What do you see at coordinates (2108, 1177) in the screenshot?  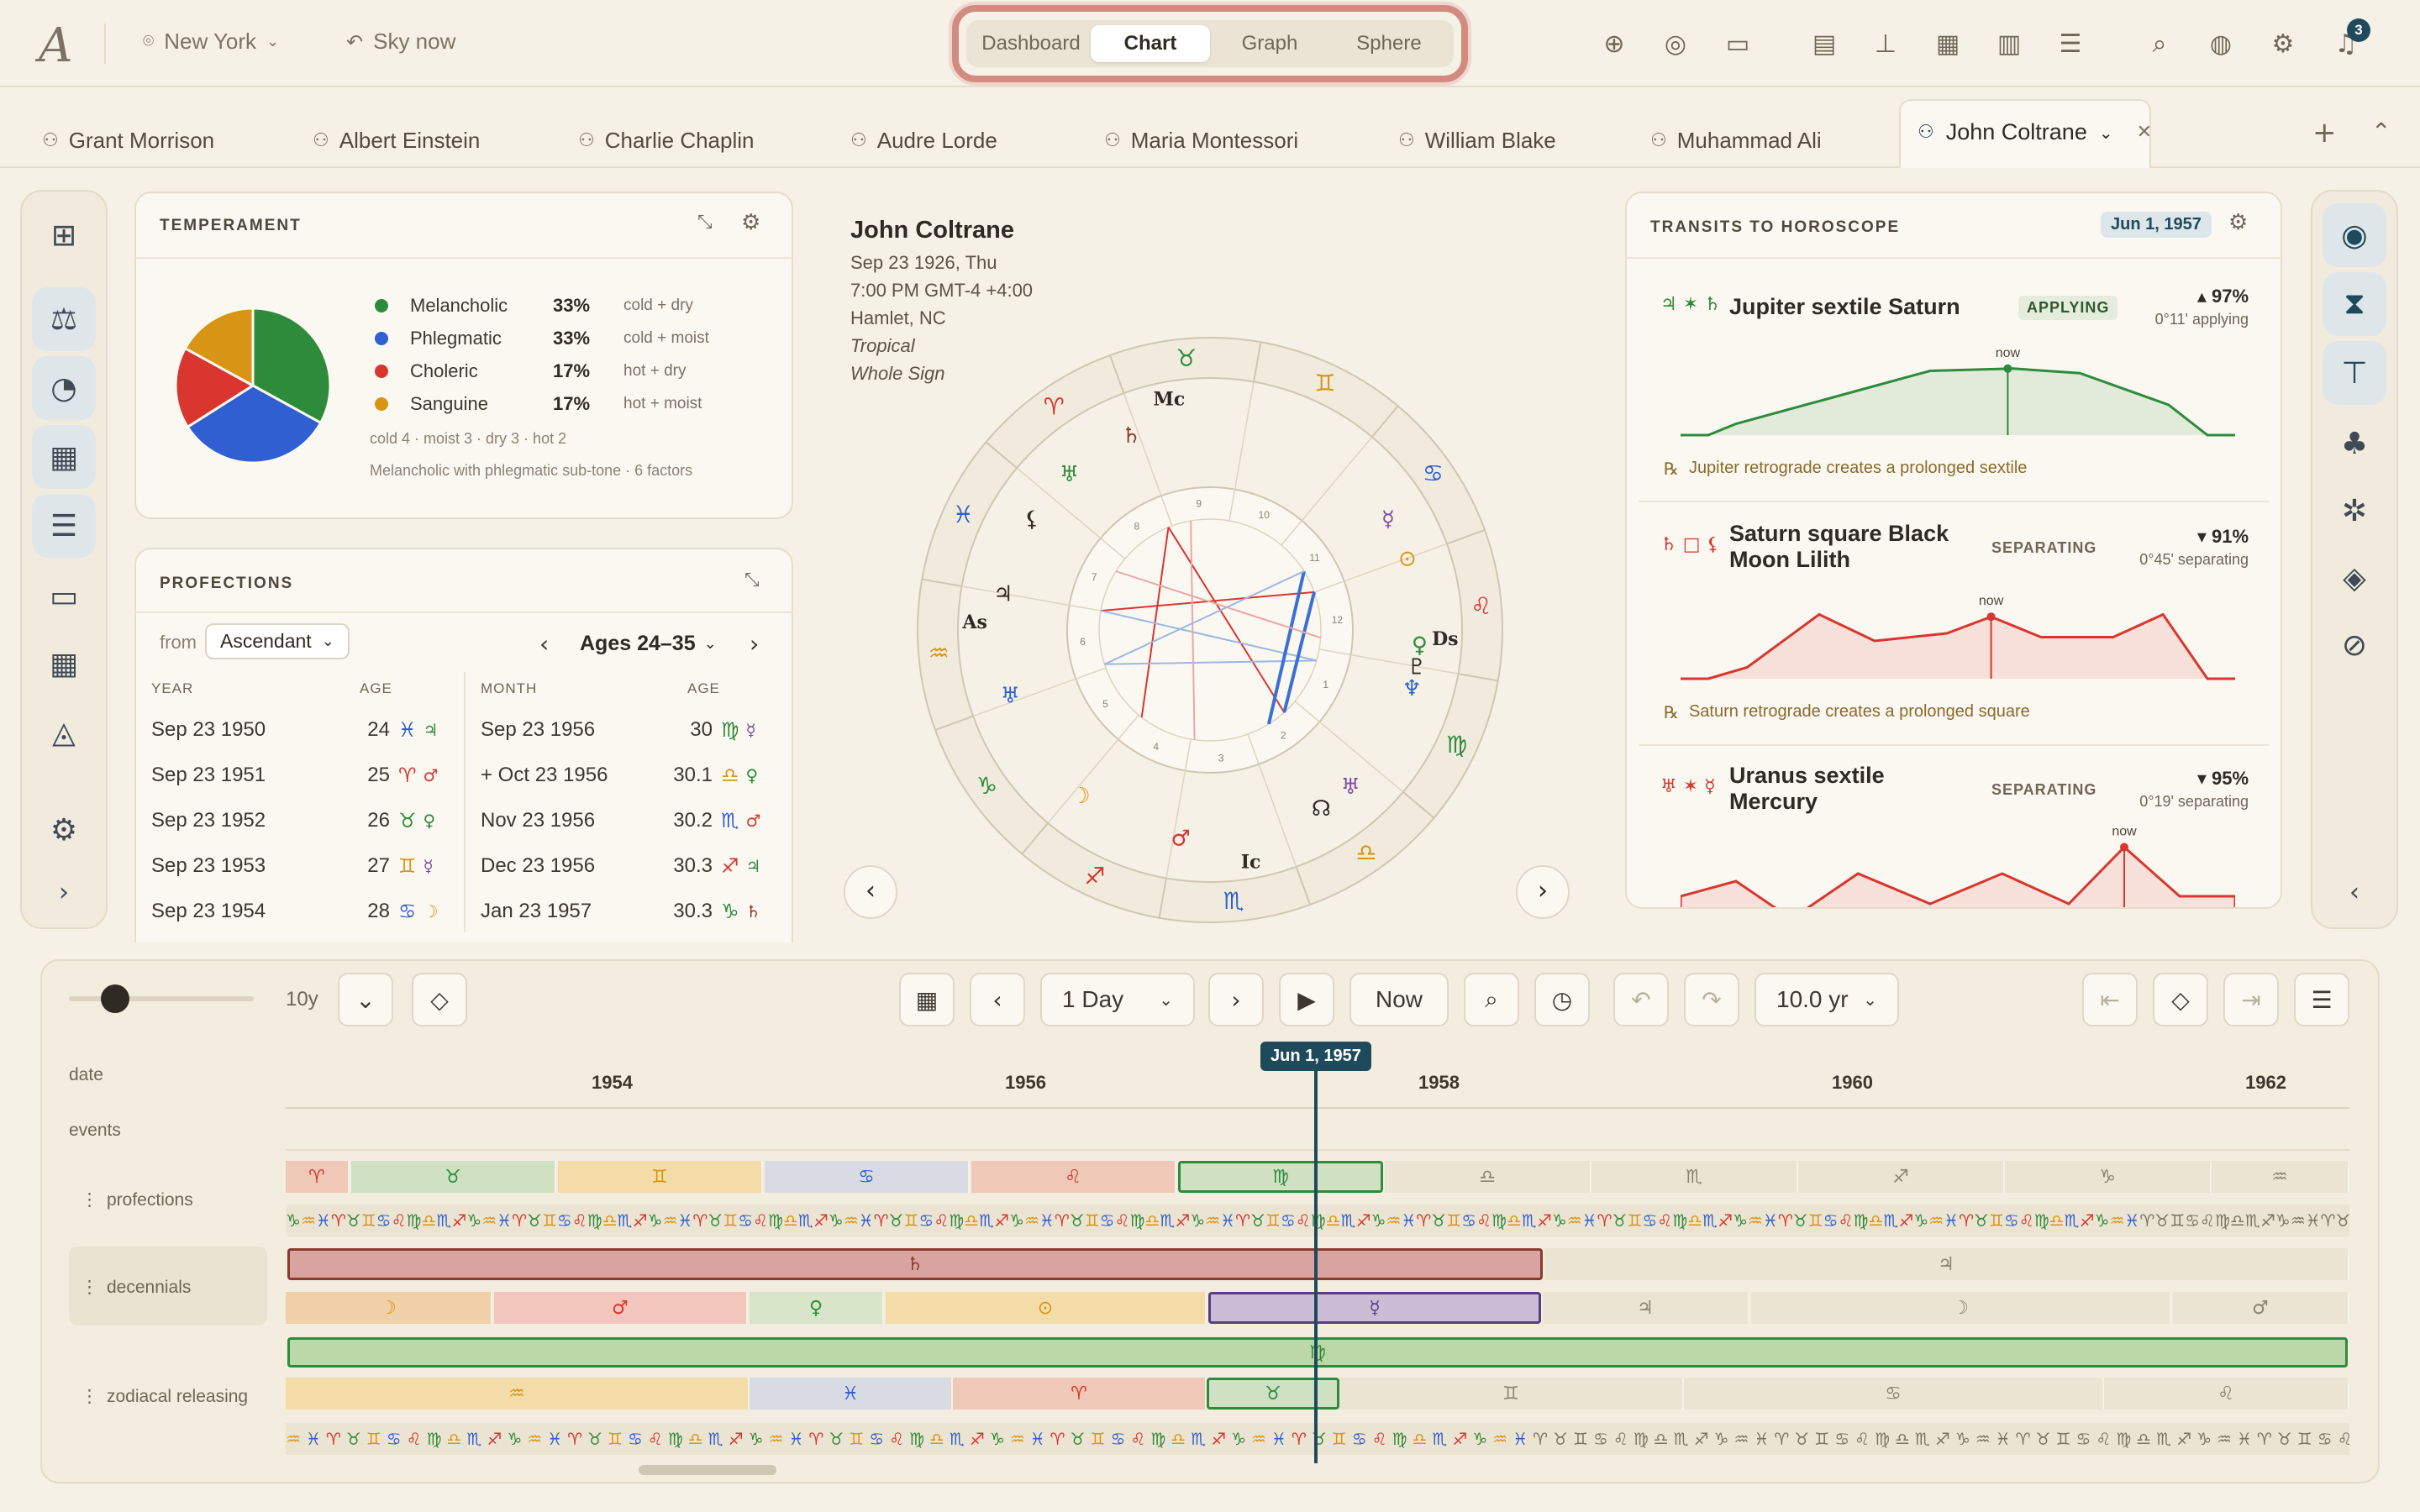 I see `profection-band: ♑` at bounding box center [2108, 1177].